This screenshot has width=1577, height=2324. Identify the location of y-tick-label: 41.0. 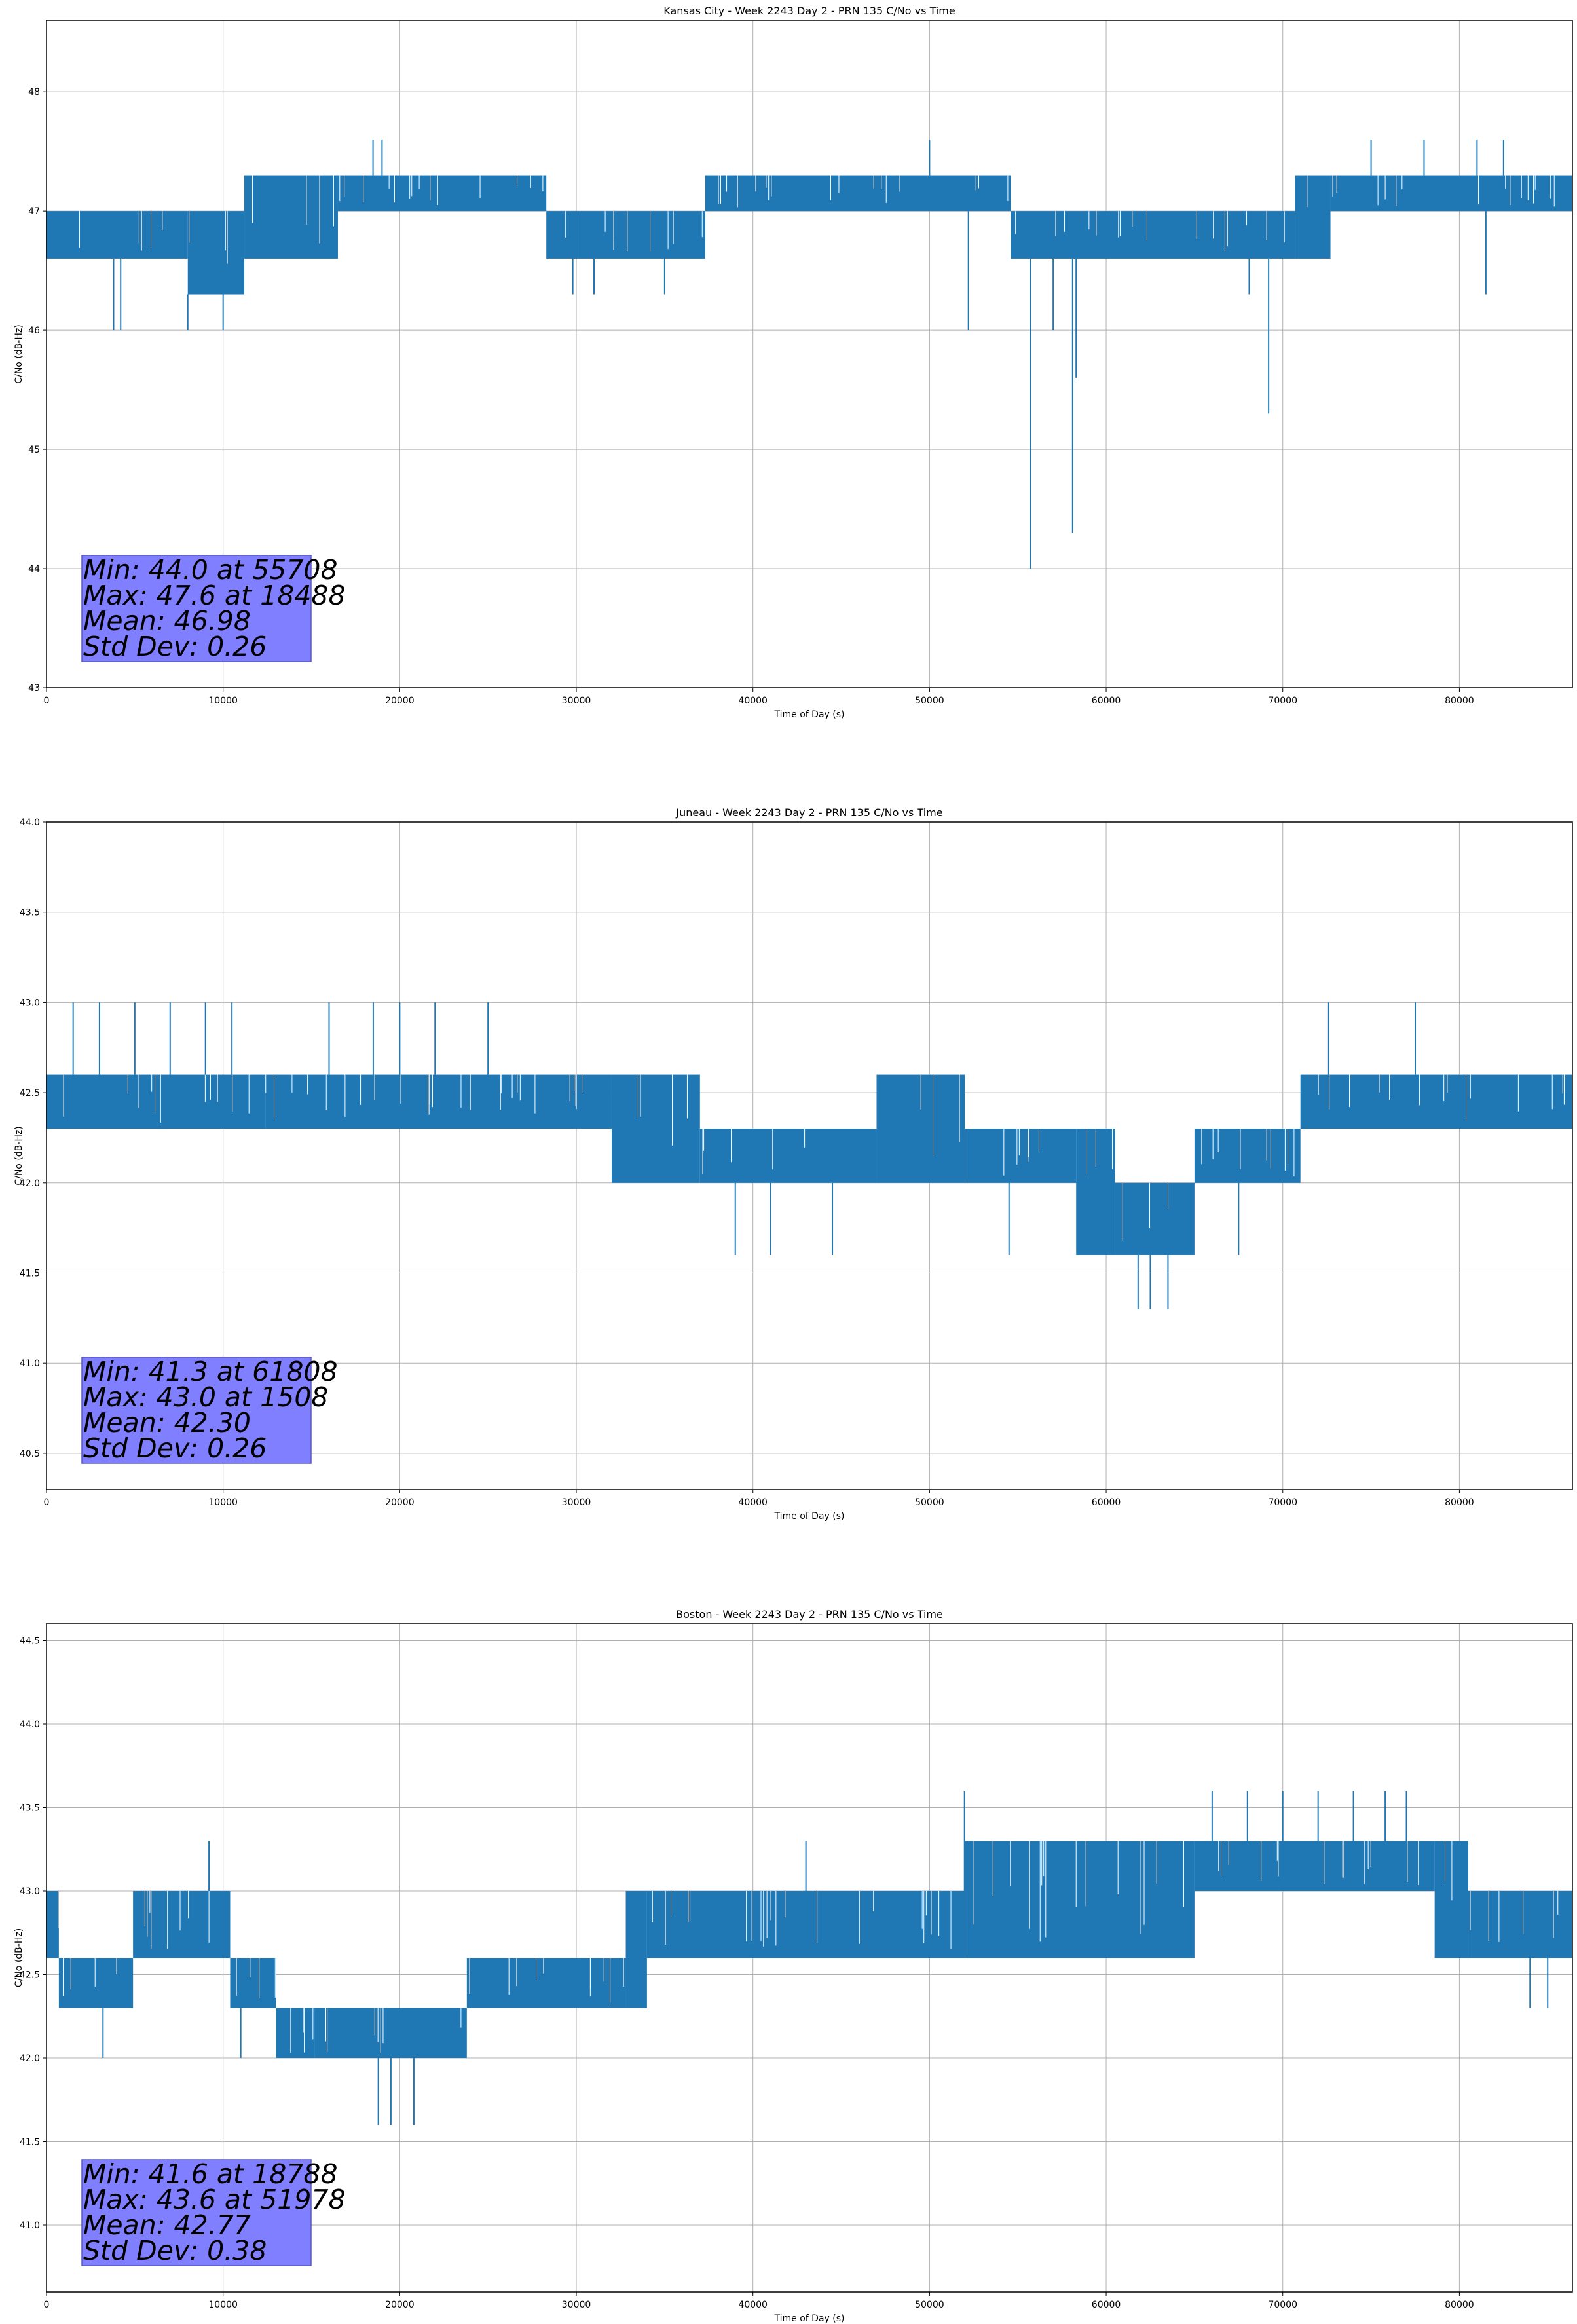
(30, 2226).